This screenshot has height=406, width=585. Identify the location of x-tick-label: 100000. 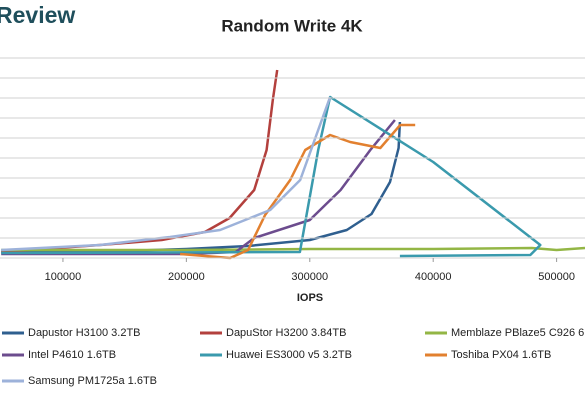
(63, 277).